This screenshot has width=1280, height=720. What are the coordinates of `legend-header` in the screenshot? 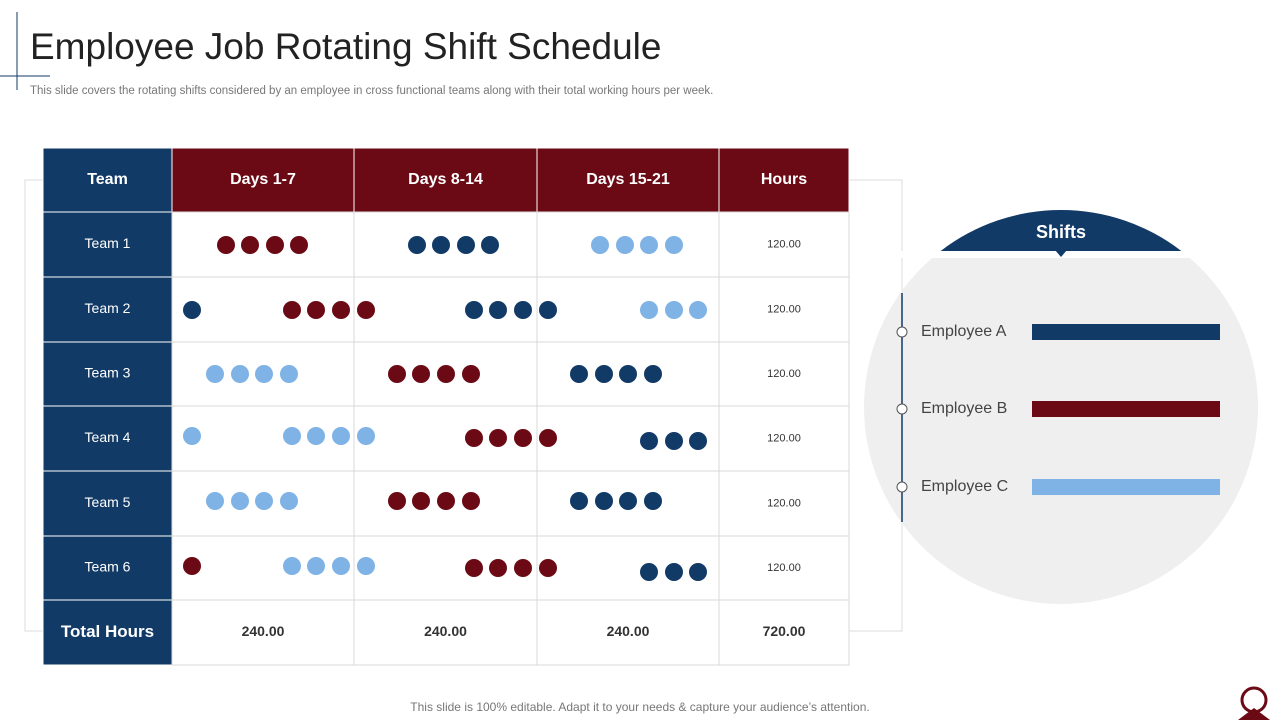 It's located at (1061, 230).